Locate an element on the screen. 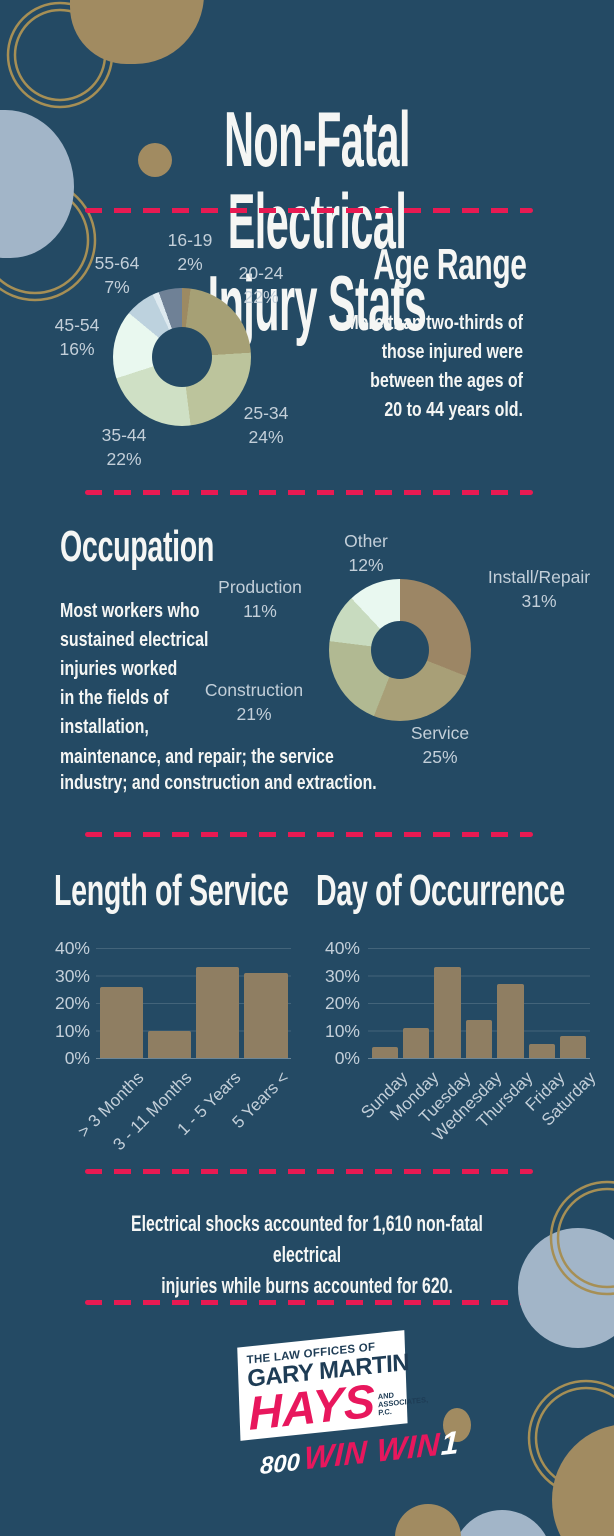 This screenshot has height=1536, width=614. age-label-35-44: 35-44 22% is located at coordinates (124, 447).